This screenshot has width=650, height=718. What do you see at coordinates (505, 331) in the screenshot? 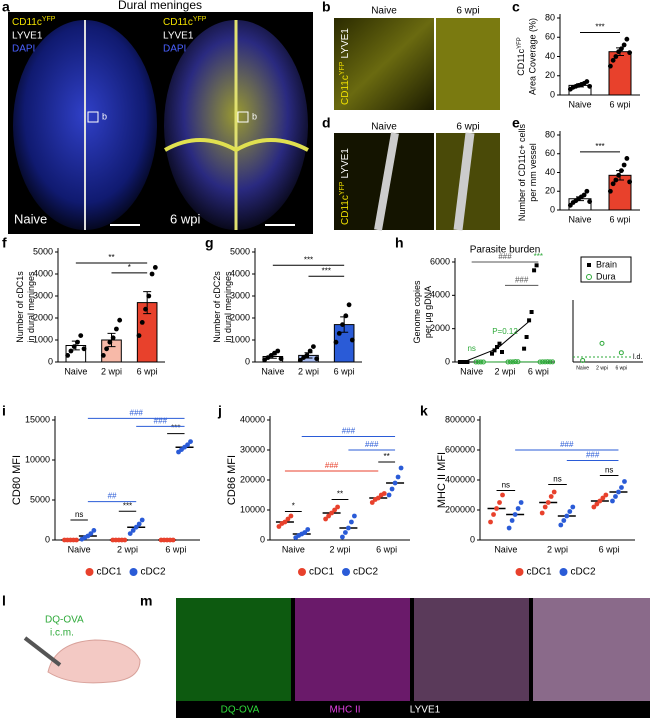
I see `annotation: P=0.12` at bounding box center [505, 331].